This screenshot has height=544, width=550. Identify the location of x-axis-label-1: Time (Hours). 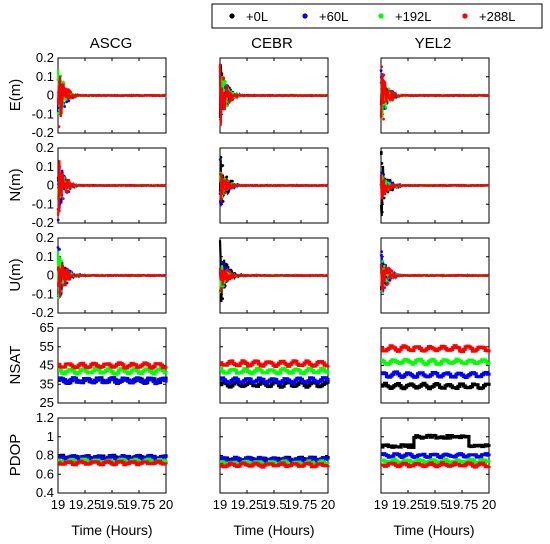
(273, 530).